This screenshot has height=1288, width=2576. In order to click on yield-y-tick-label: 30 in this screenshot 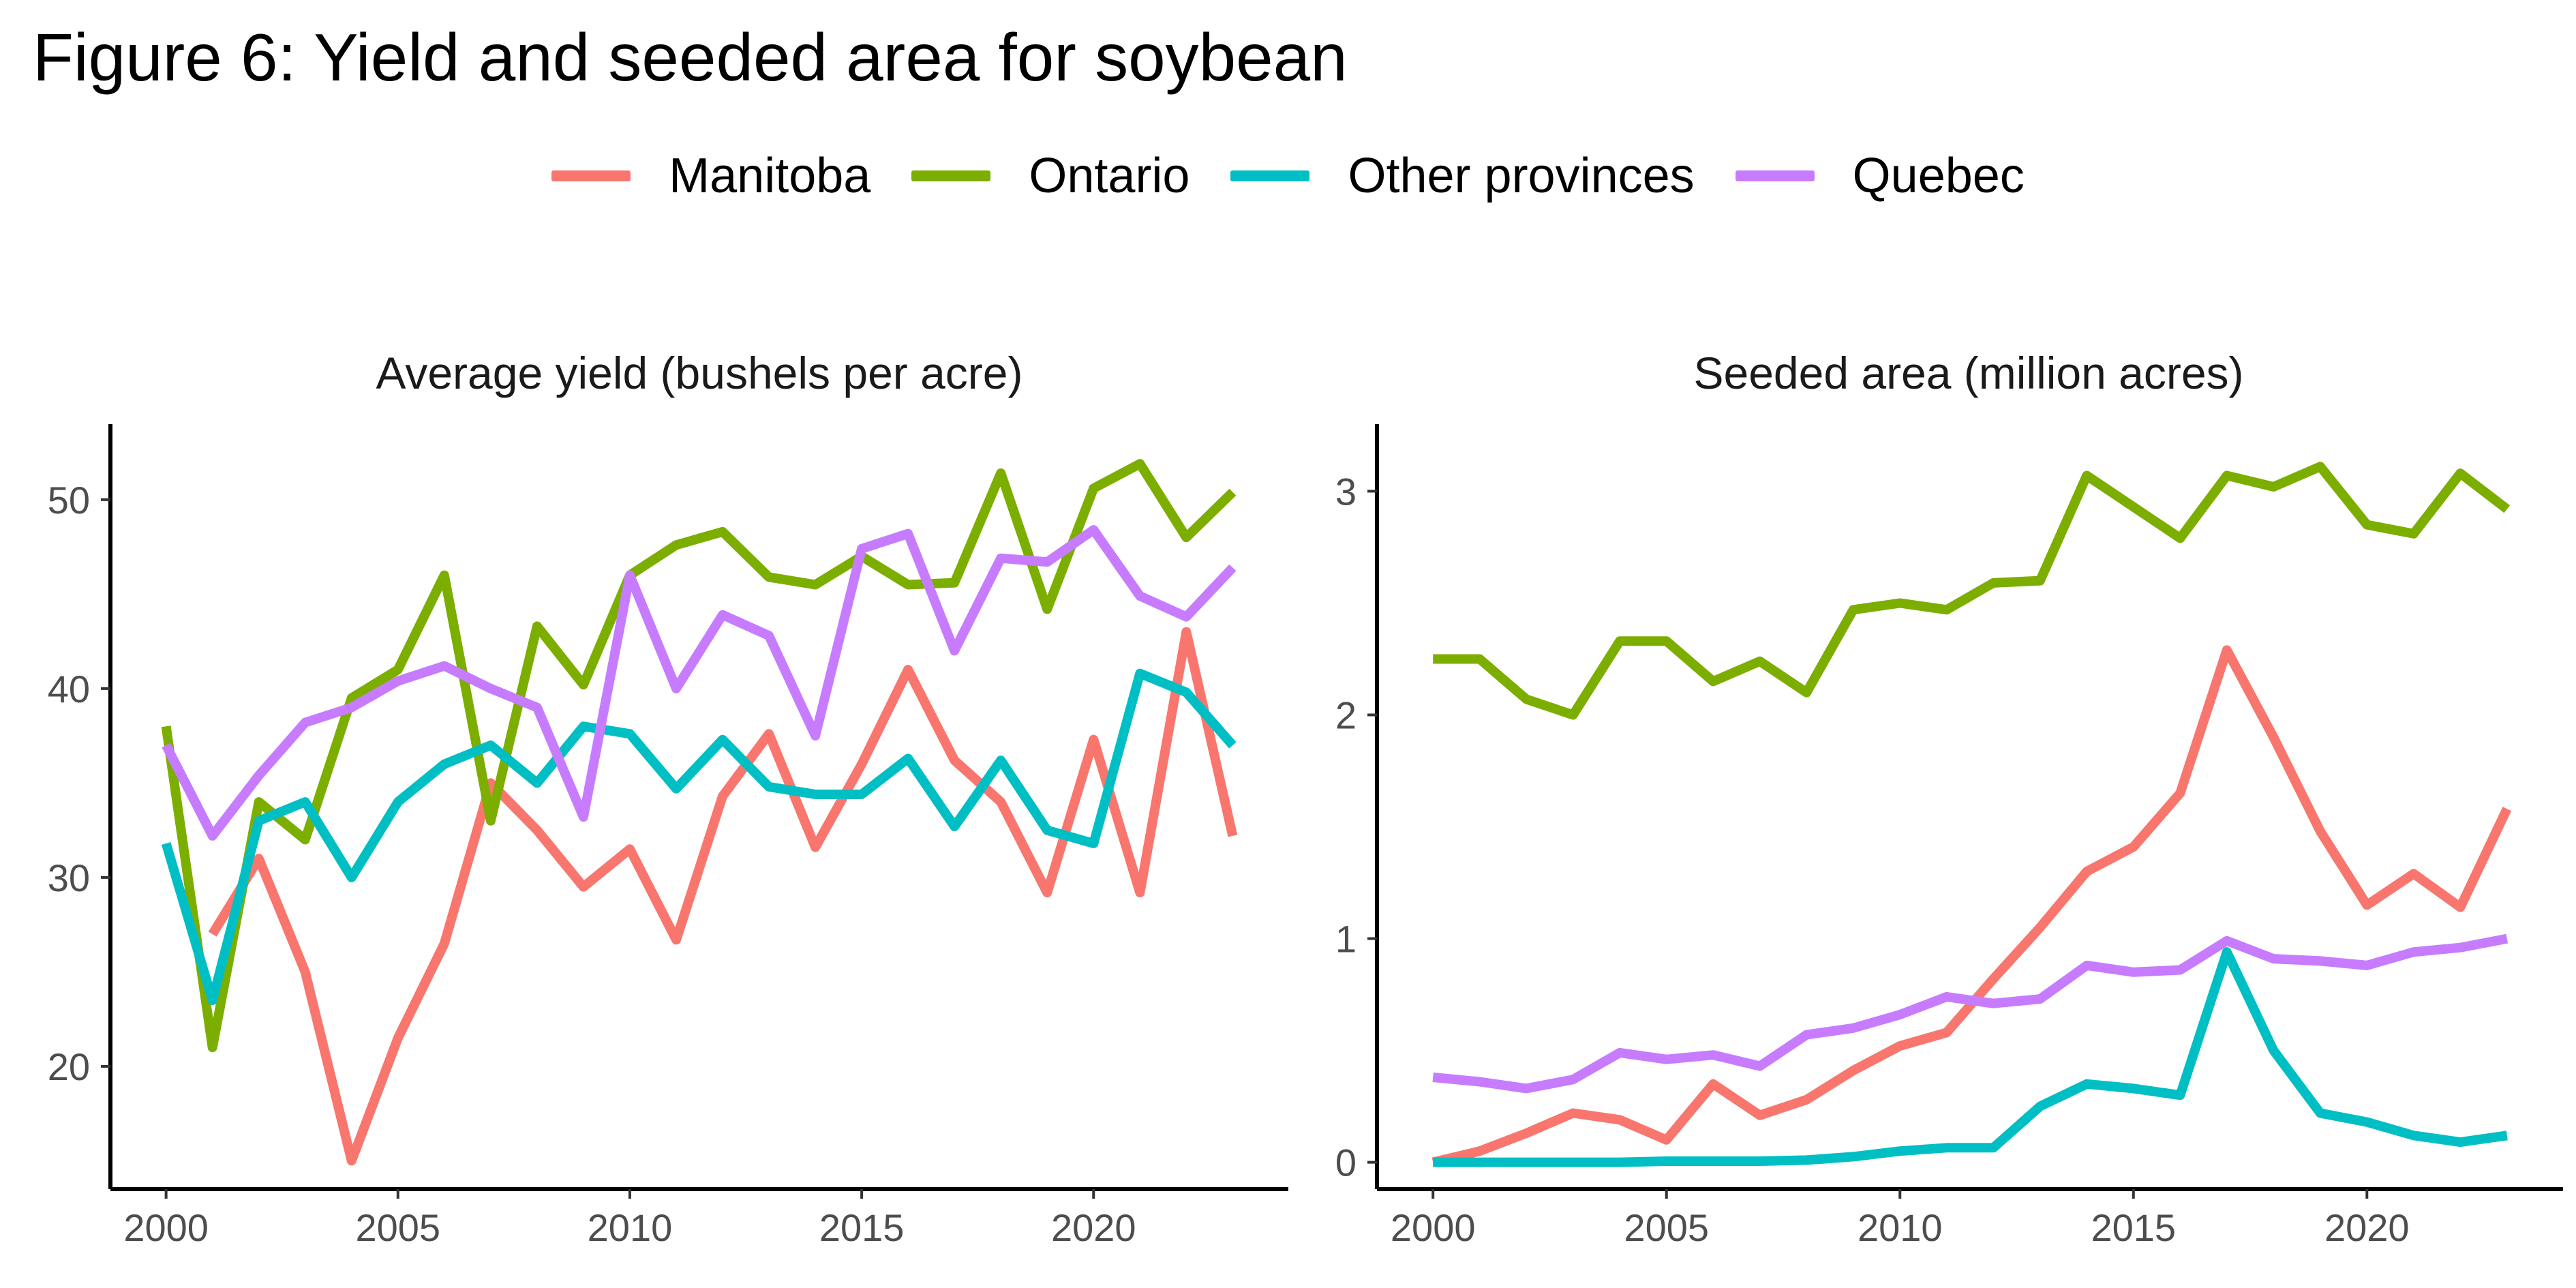, I will do `click(69, 877)`.